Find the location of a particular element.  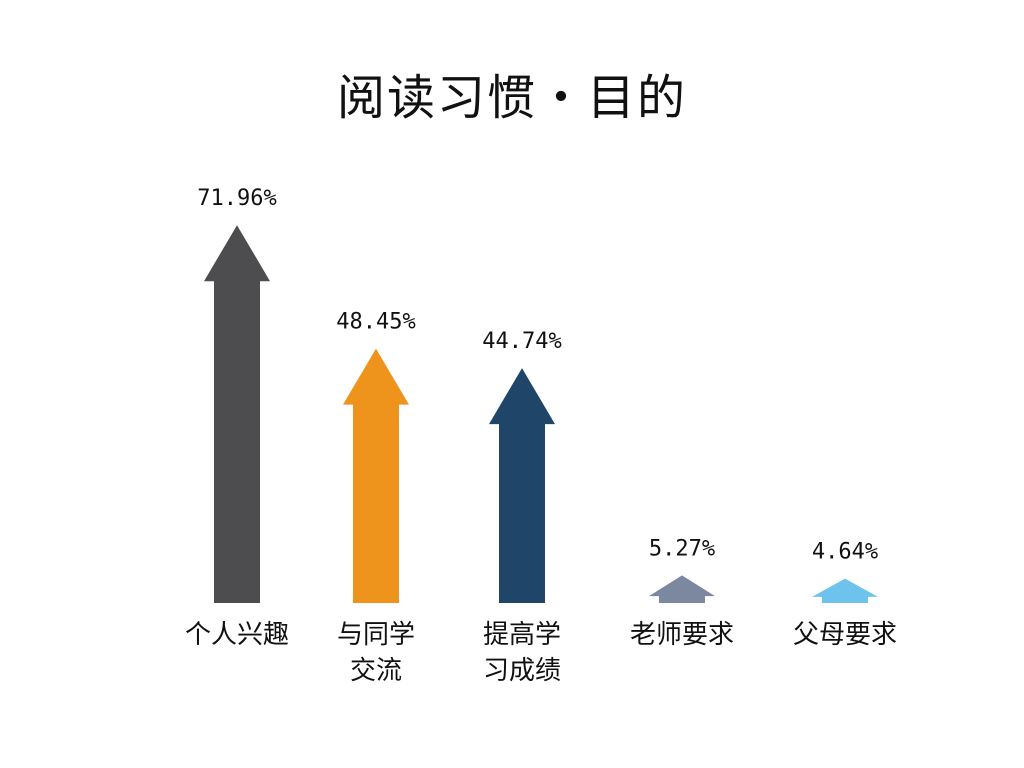

data-label-1: 71.96% is located at coordinates (236, 198).